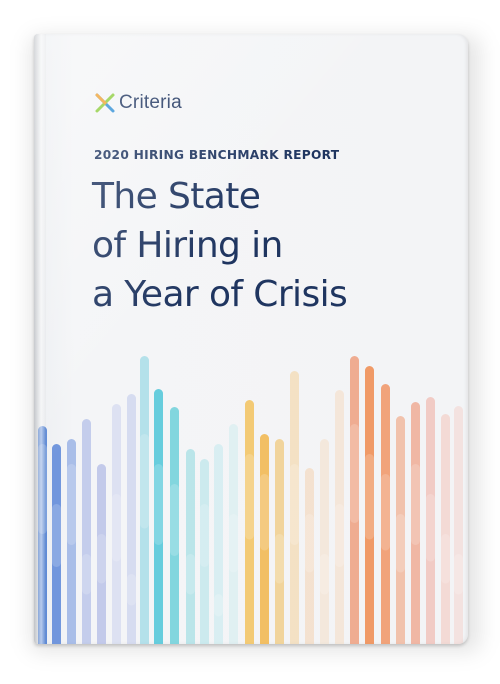 The width and height of the screenshot is (500, 684). I want to click on x-mark-icon, so click(105, 103).